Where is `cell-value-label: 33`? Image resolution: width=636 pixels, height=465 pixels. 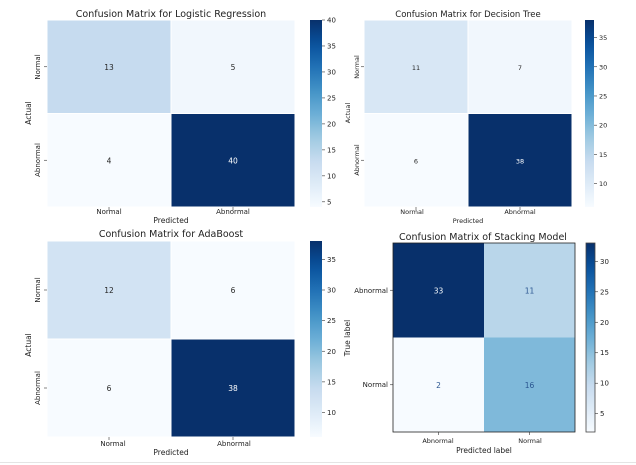 cell-value-label: 33 is located at coordinates (439, 290).